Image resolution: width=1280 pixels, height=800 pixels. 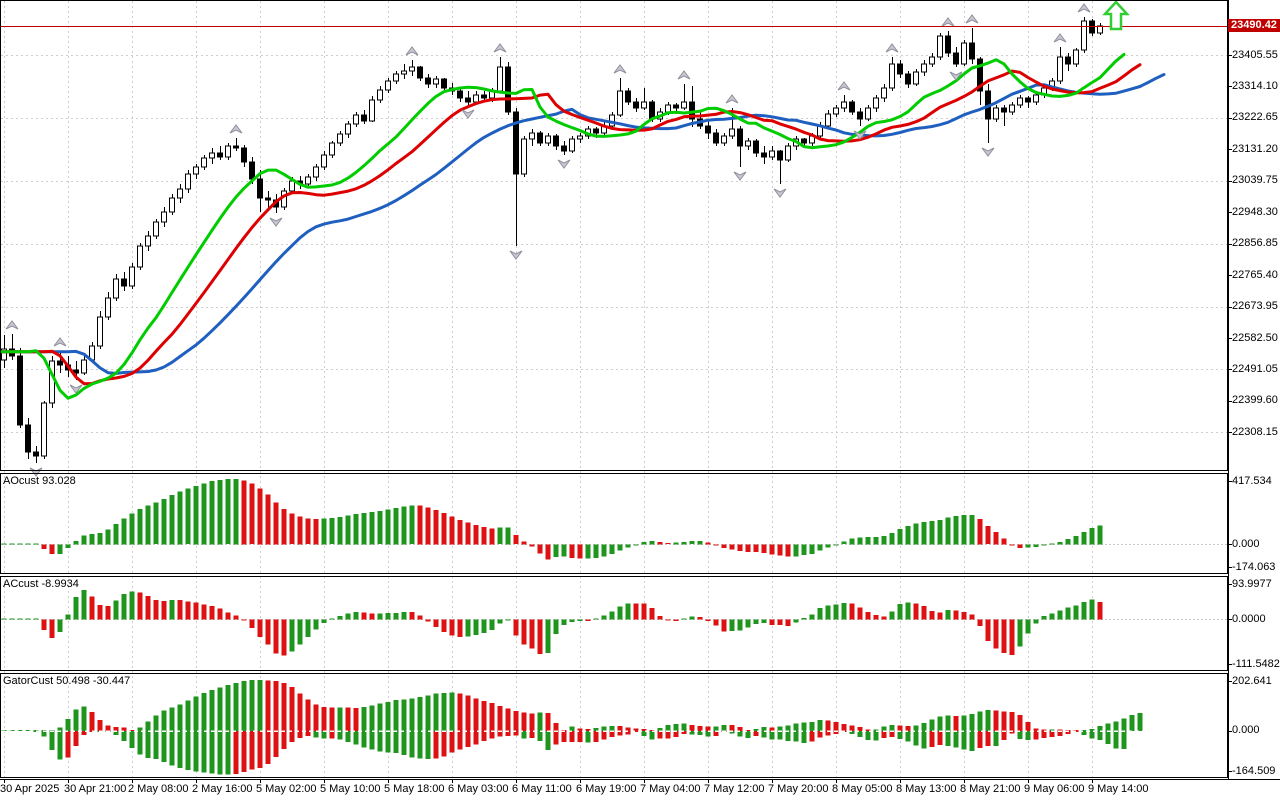 What do you see at coordinates (1252, 481) in the screenshot?
I see `indicator-axis-label: 417.534` at bounding box center [1252, 481].